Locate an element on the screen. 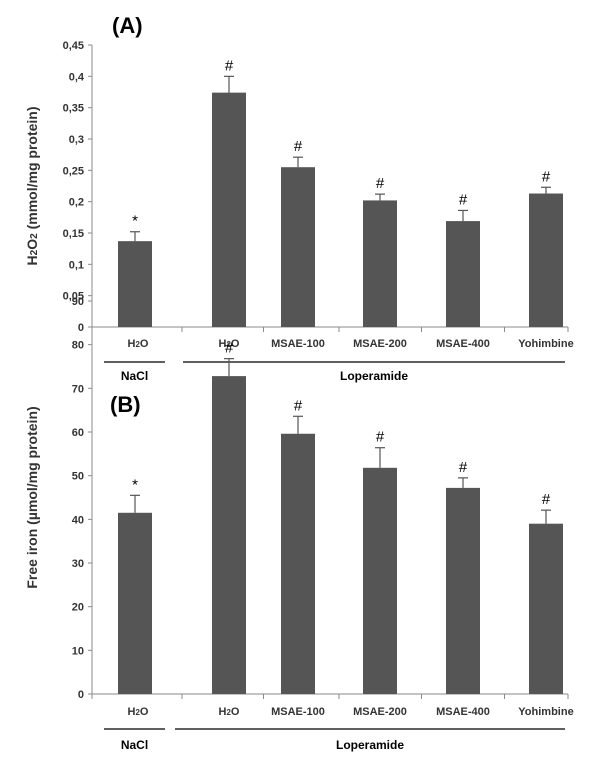 The width and height of the screenshot is (600, 766). panel-label: (B) is located at coordinates (125, 404).